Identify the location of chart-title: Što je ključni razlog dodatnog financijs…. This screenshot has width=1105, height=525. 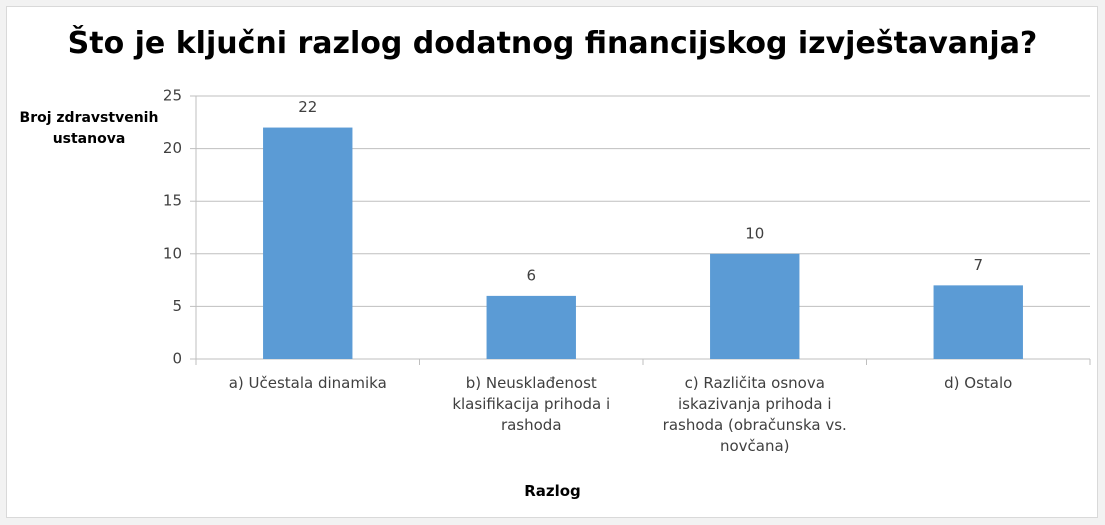
(552, 43).